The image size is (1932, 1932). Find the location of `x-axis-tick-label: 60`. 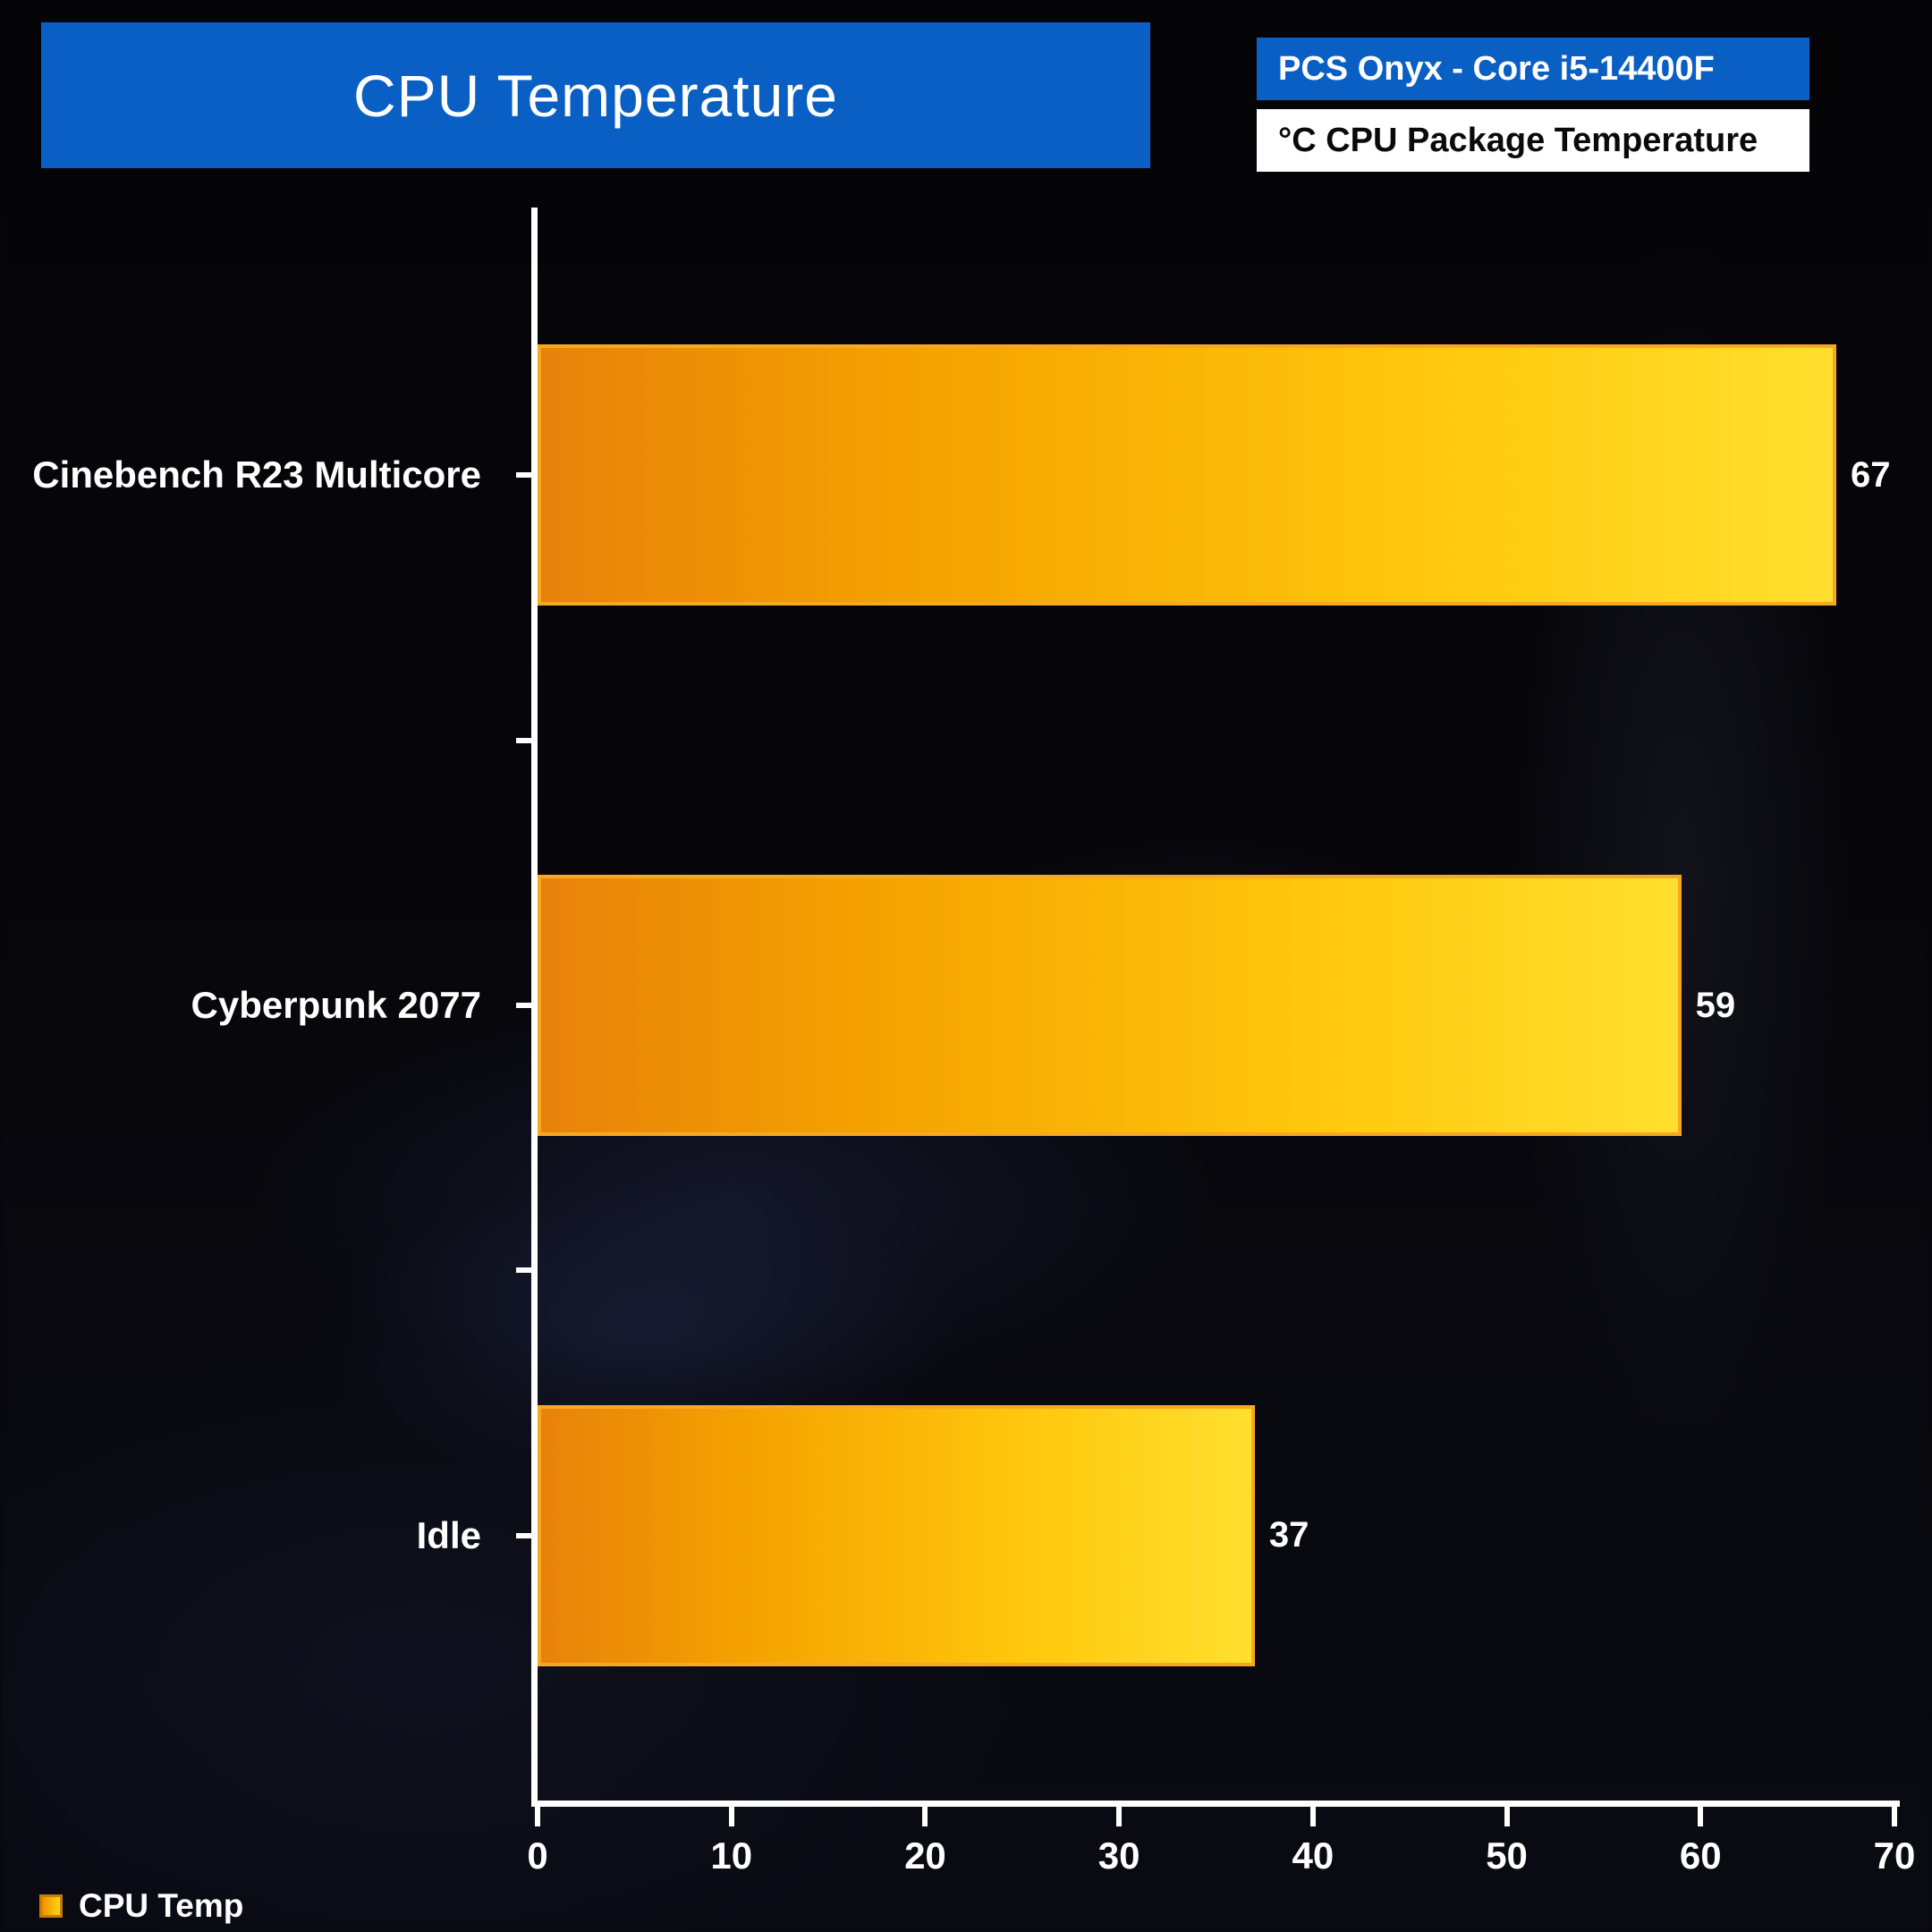

x-axis-tick-label: 60 is located at coordinates (1700, 1856).